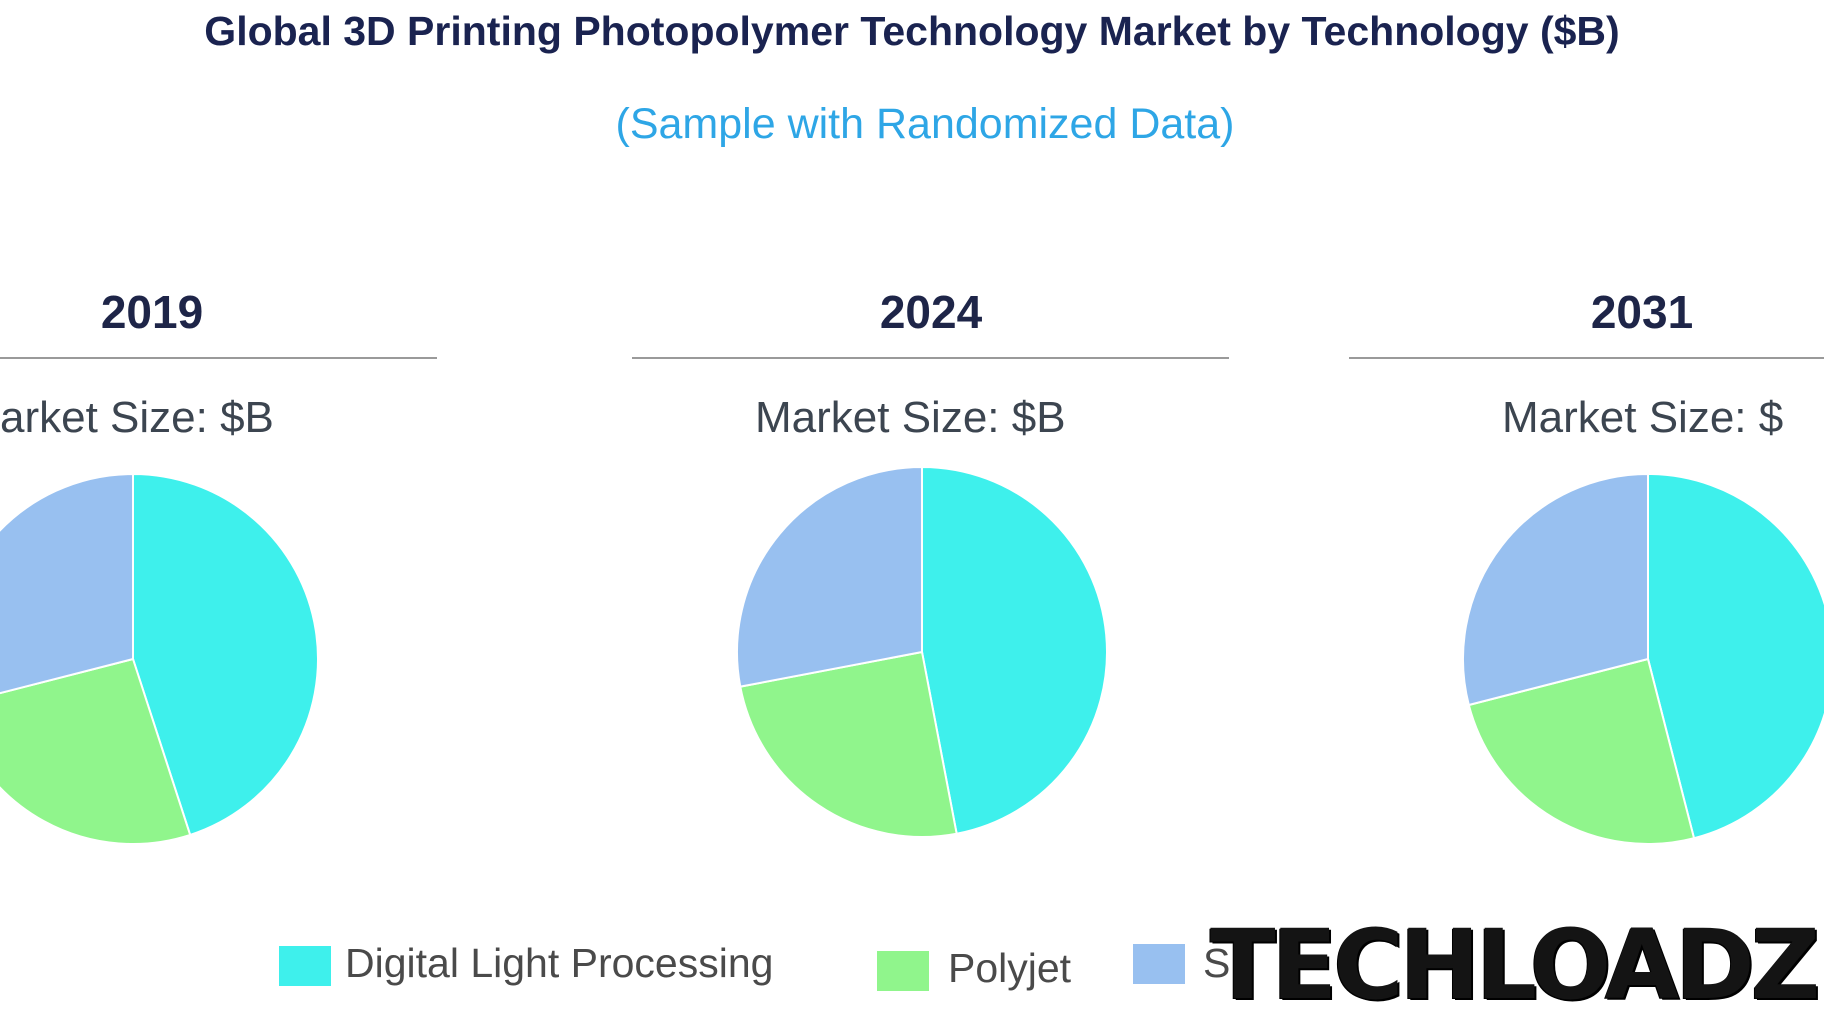 The image size is (1824, 1026). Describe the element at coordinates (1642, 312) in the screenshot. I see `panel-year-2031: 2031` at that location.